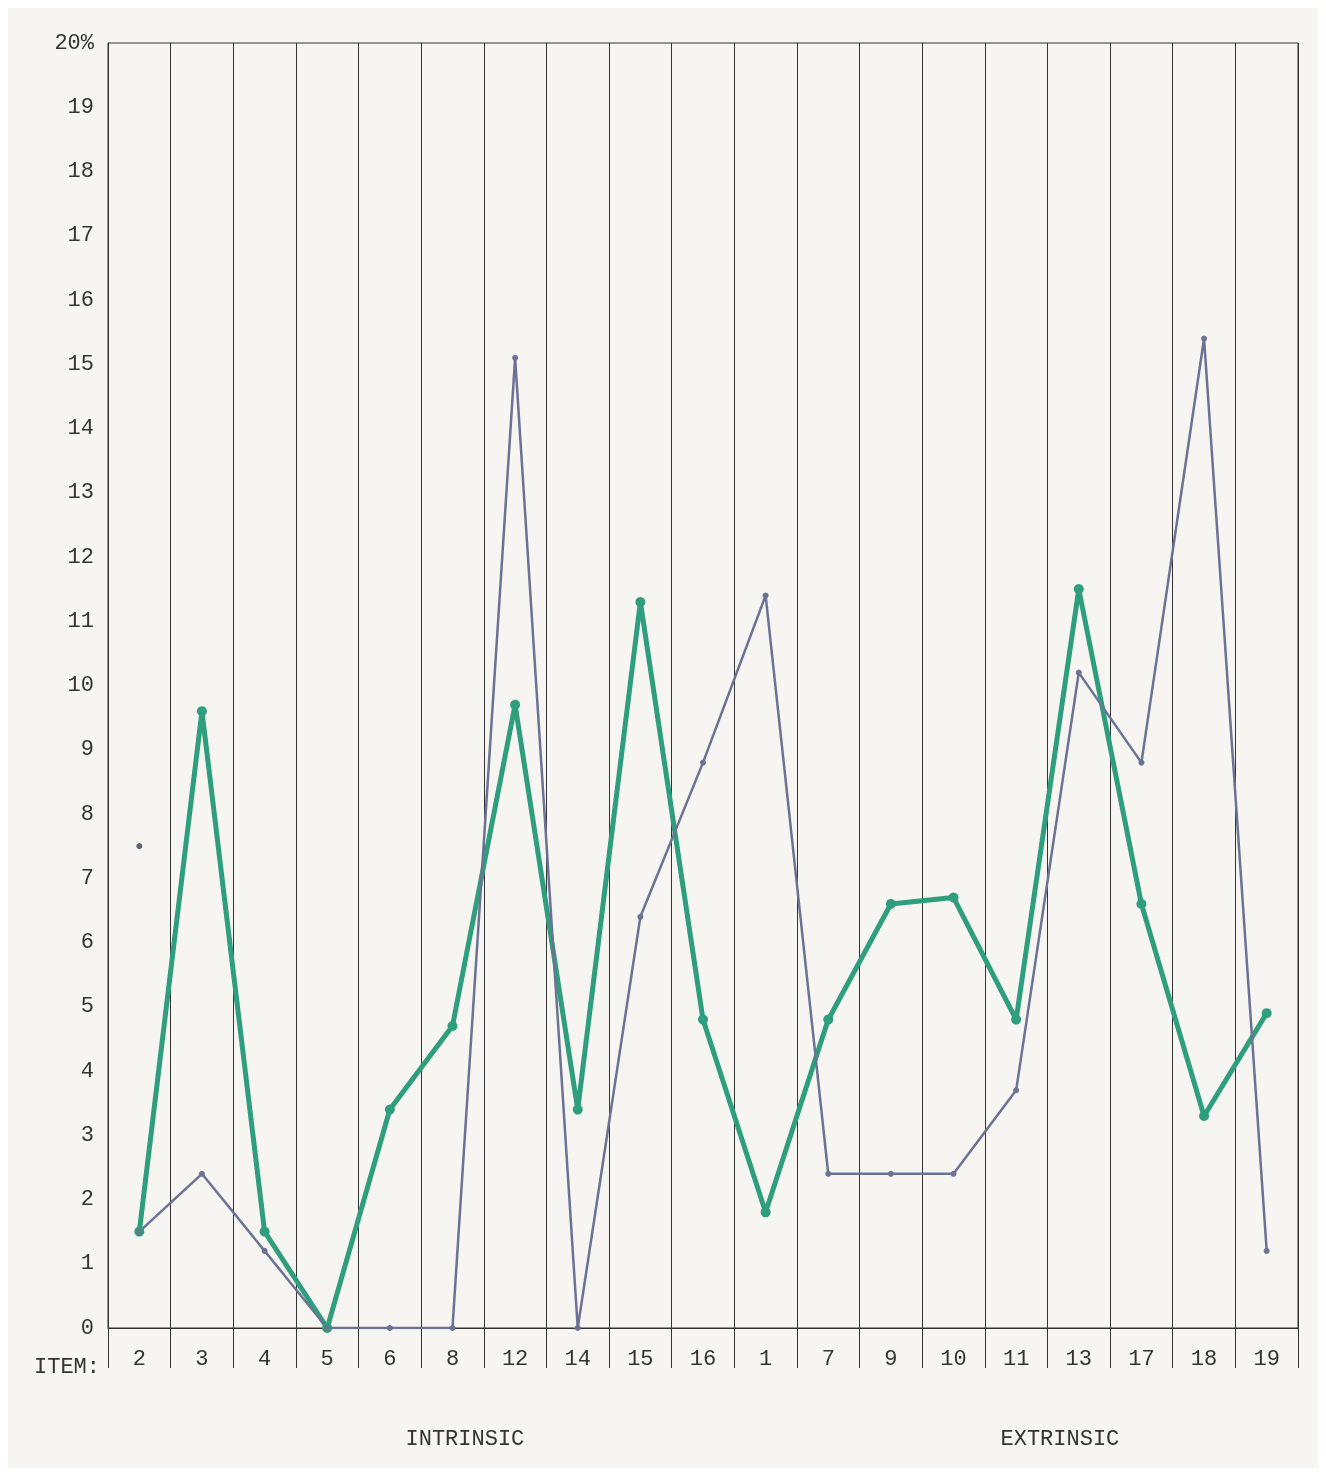  I want to click on y-tick-label: 5, so click(87, 1007).